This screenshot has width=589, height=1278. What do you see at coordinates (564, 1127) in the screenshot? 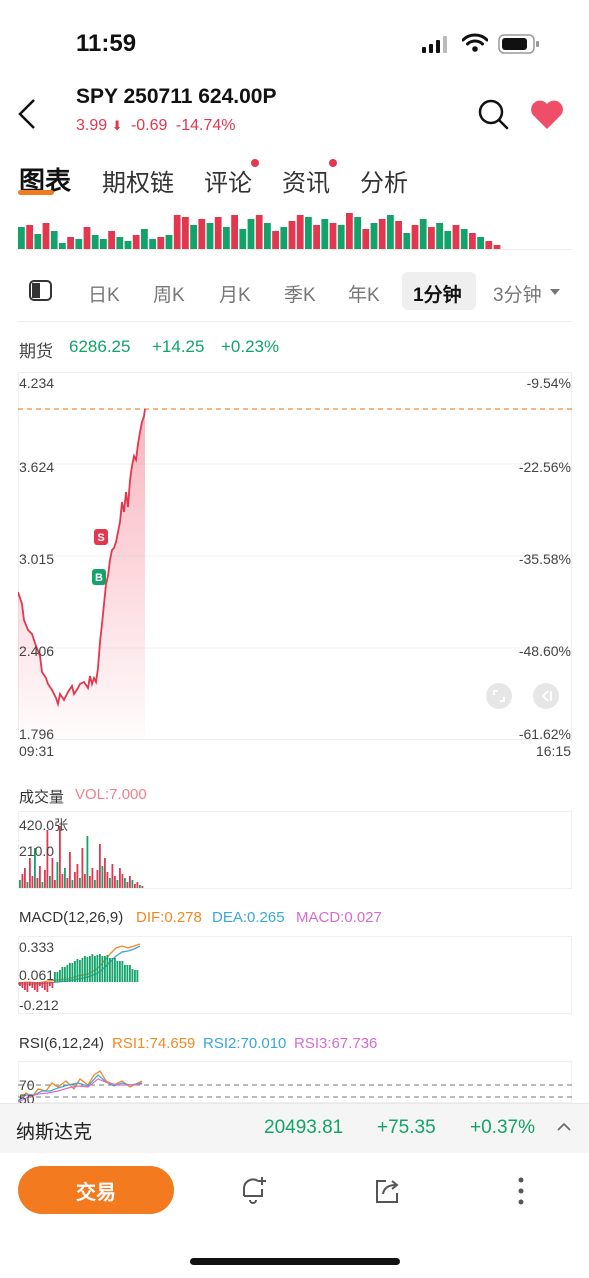
I see `chevron-up-icon` at bounding box center [564, 1127].